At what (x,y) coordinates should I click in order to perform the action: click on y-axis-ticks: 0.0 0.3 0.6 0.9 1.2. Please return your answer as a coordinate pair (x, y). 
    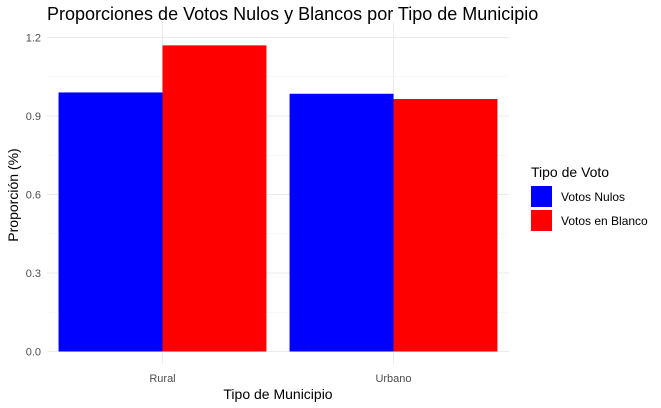
    Looking at the image, I should click on (33, 196).